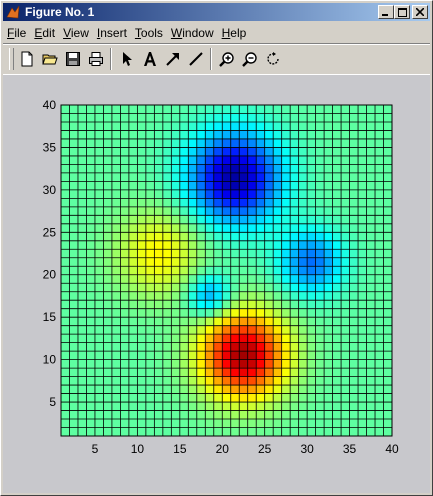 The height and width of the screenshot is (496, 433). Describe the element at coordinates (50, 317) in the screenshot. I see `y-tick-label: 15` at that location.